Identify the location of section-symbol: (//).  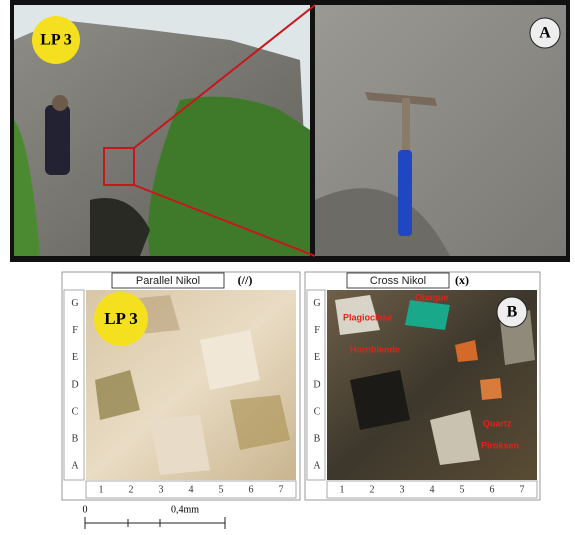
(245, 280).